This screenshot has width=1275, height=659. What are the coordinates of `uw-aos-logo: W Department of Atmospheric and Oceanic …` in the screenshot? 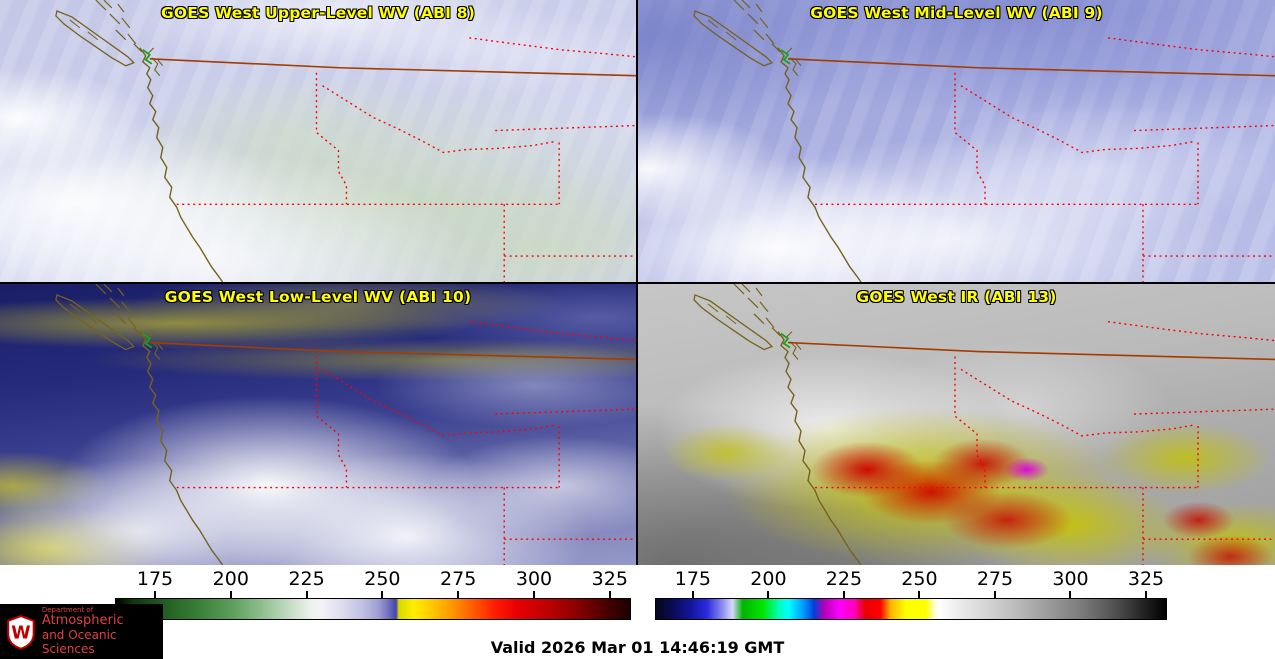 It's located at (81, 631).